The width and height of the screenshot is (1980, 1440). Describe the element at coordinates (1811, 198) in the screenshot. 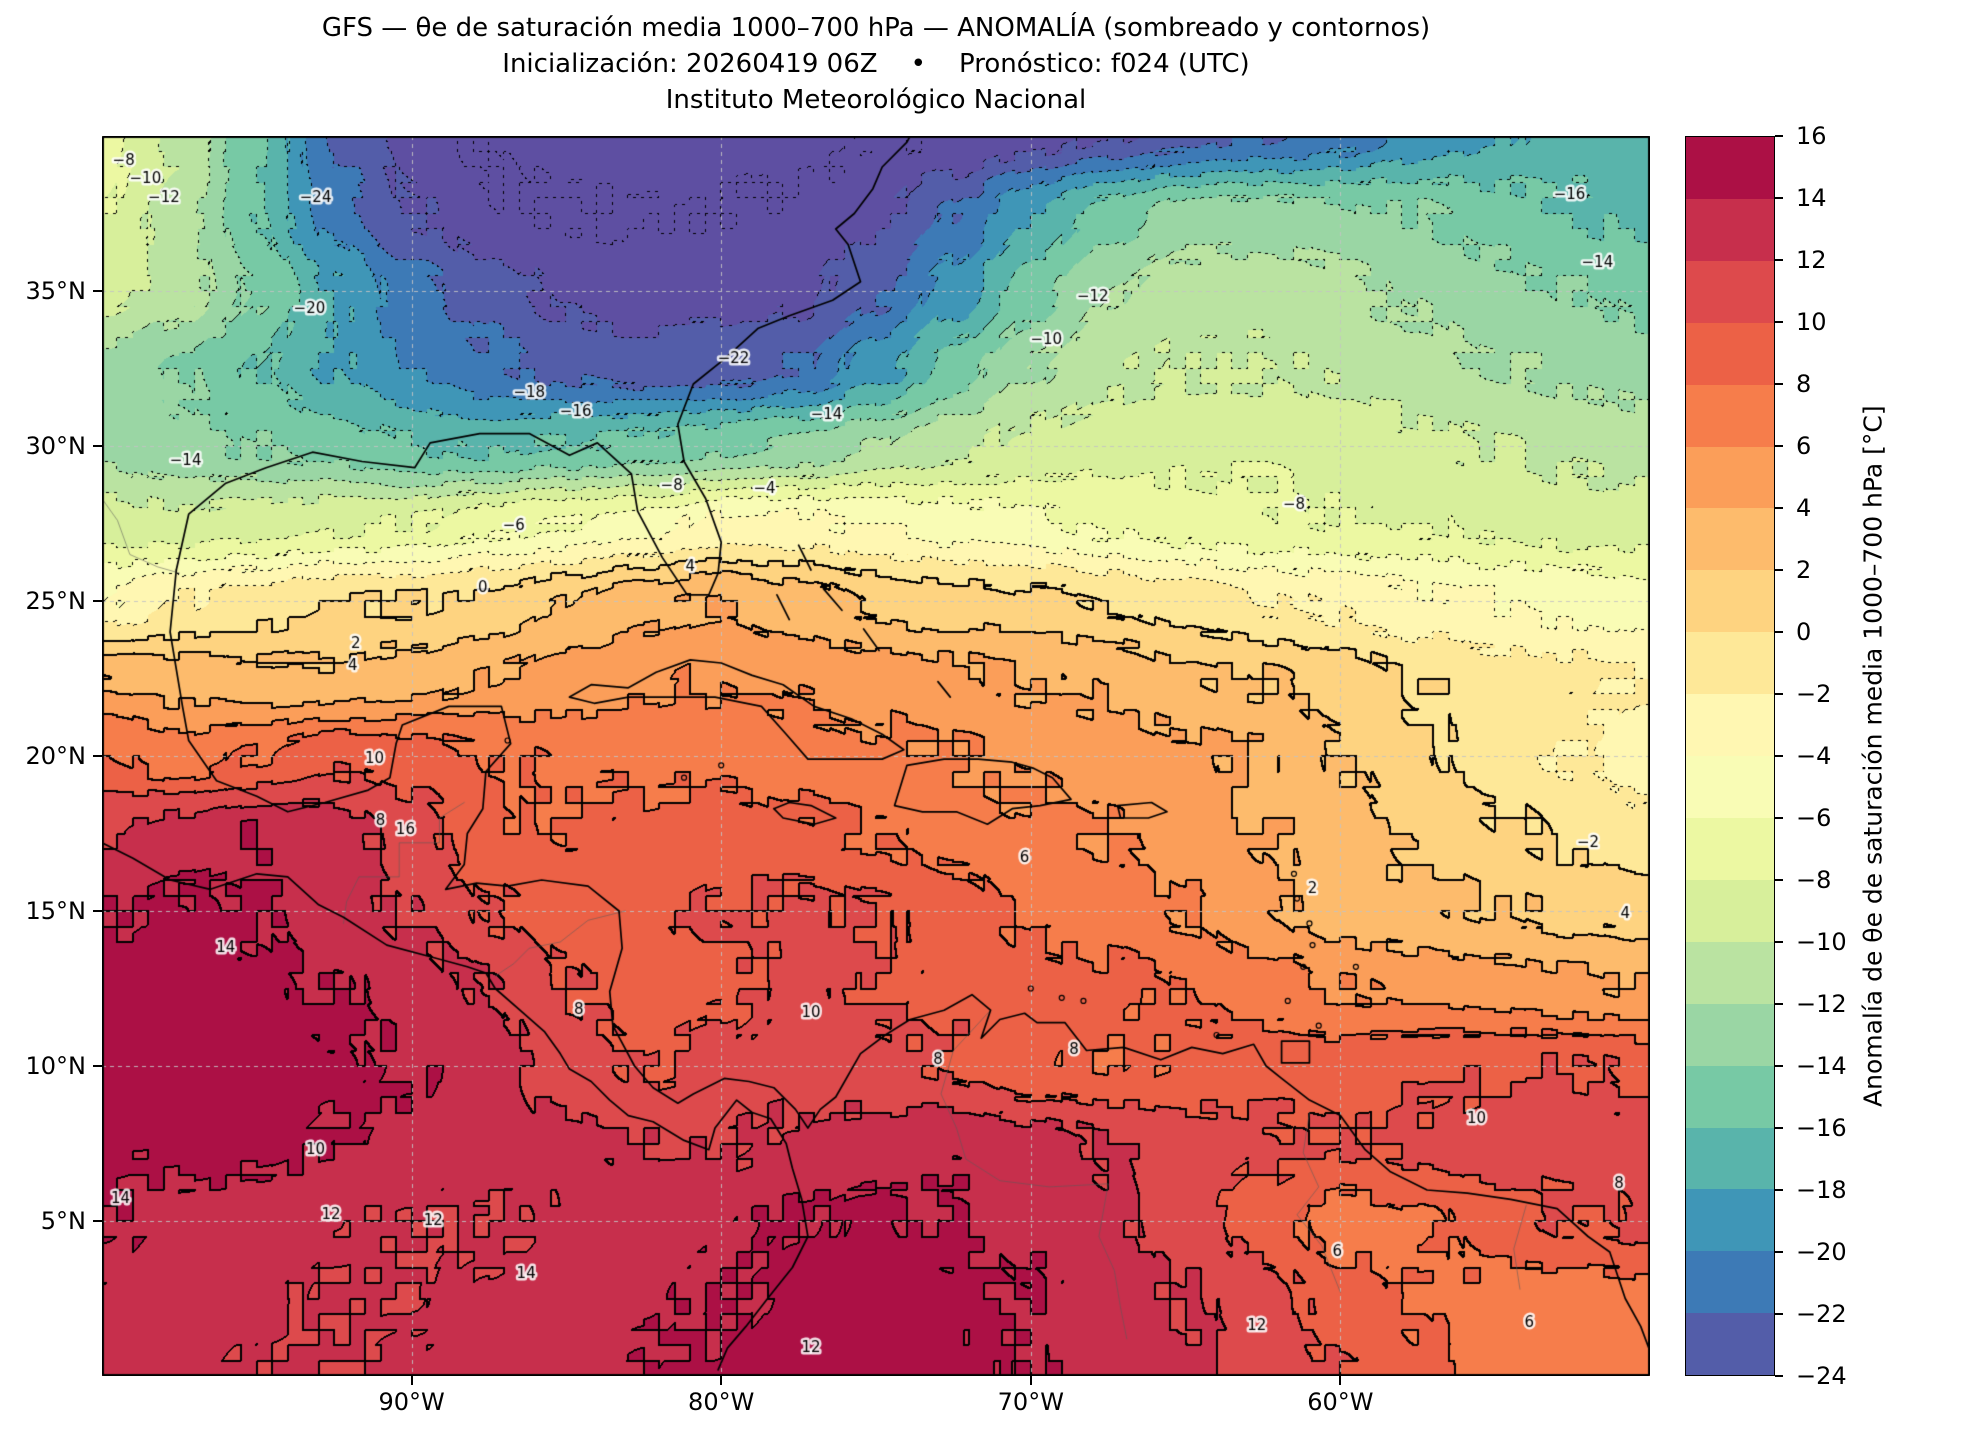

I see `colorbar-tick-label: 14` at that location.